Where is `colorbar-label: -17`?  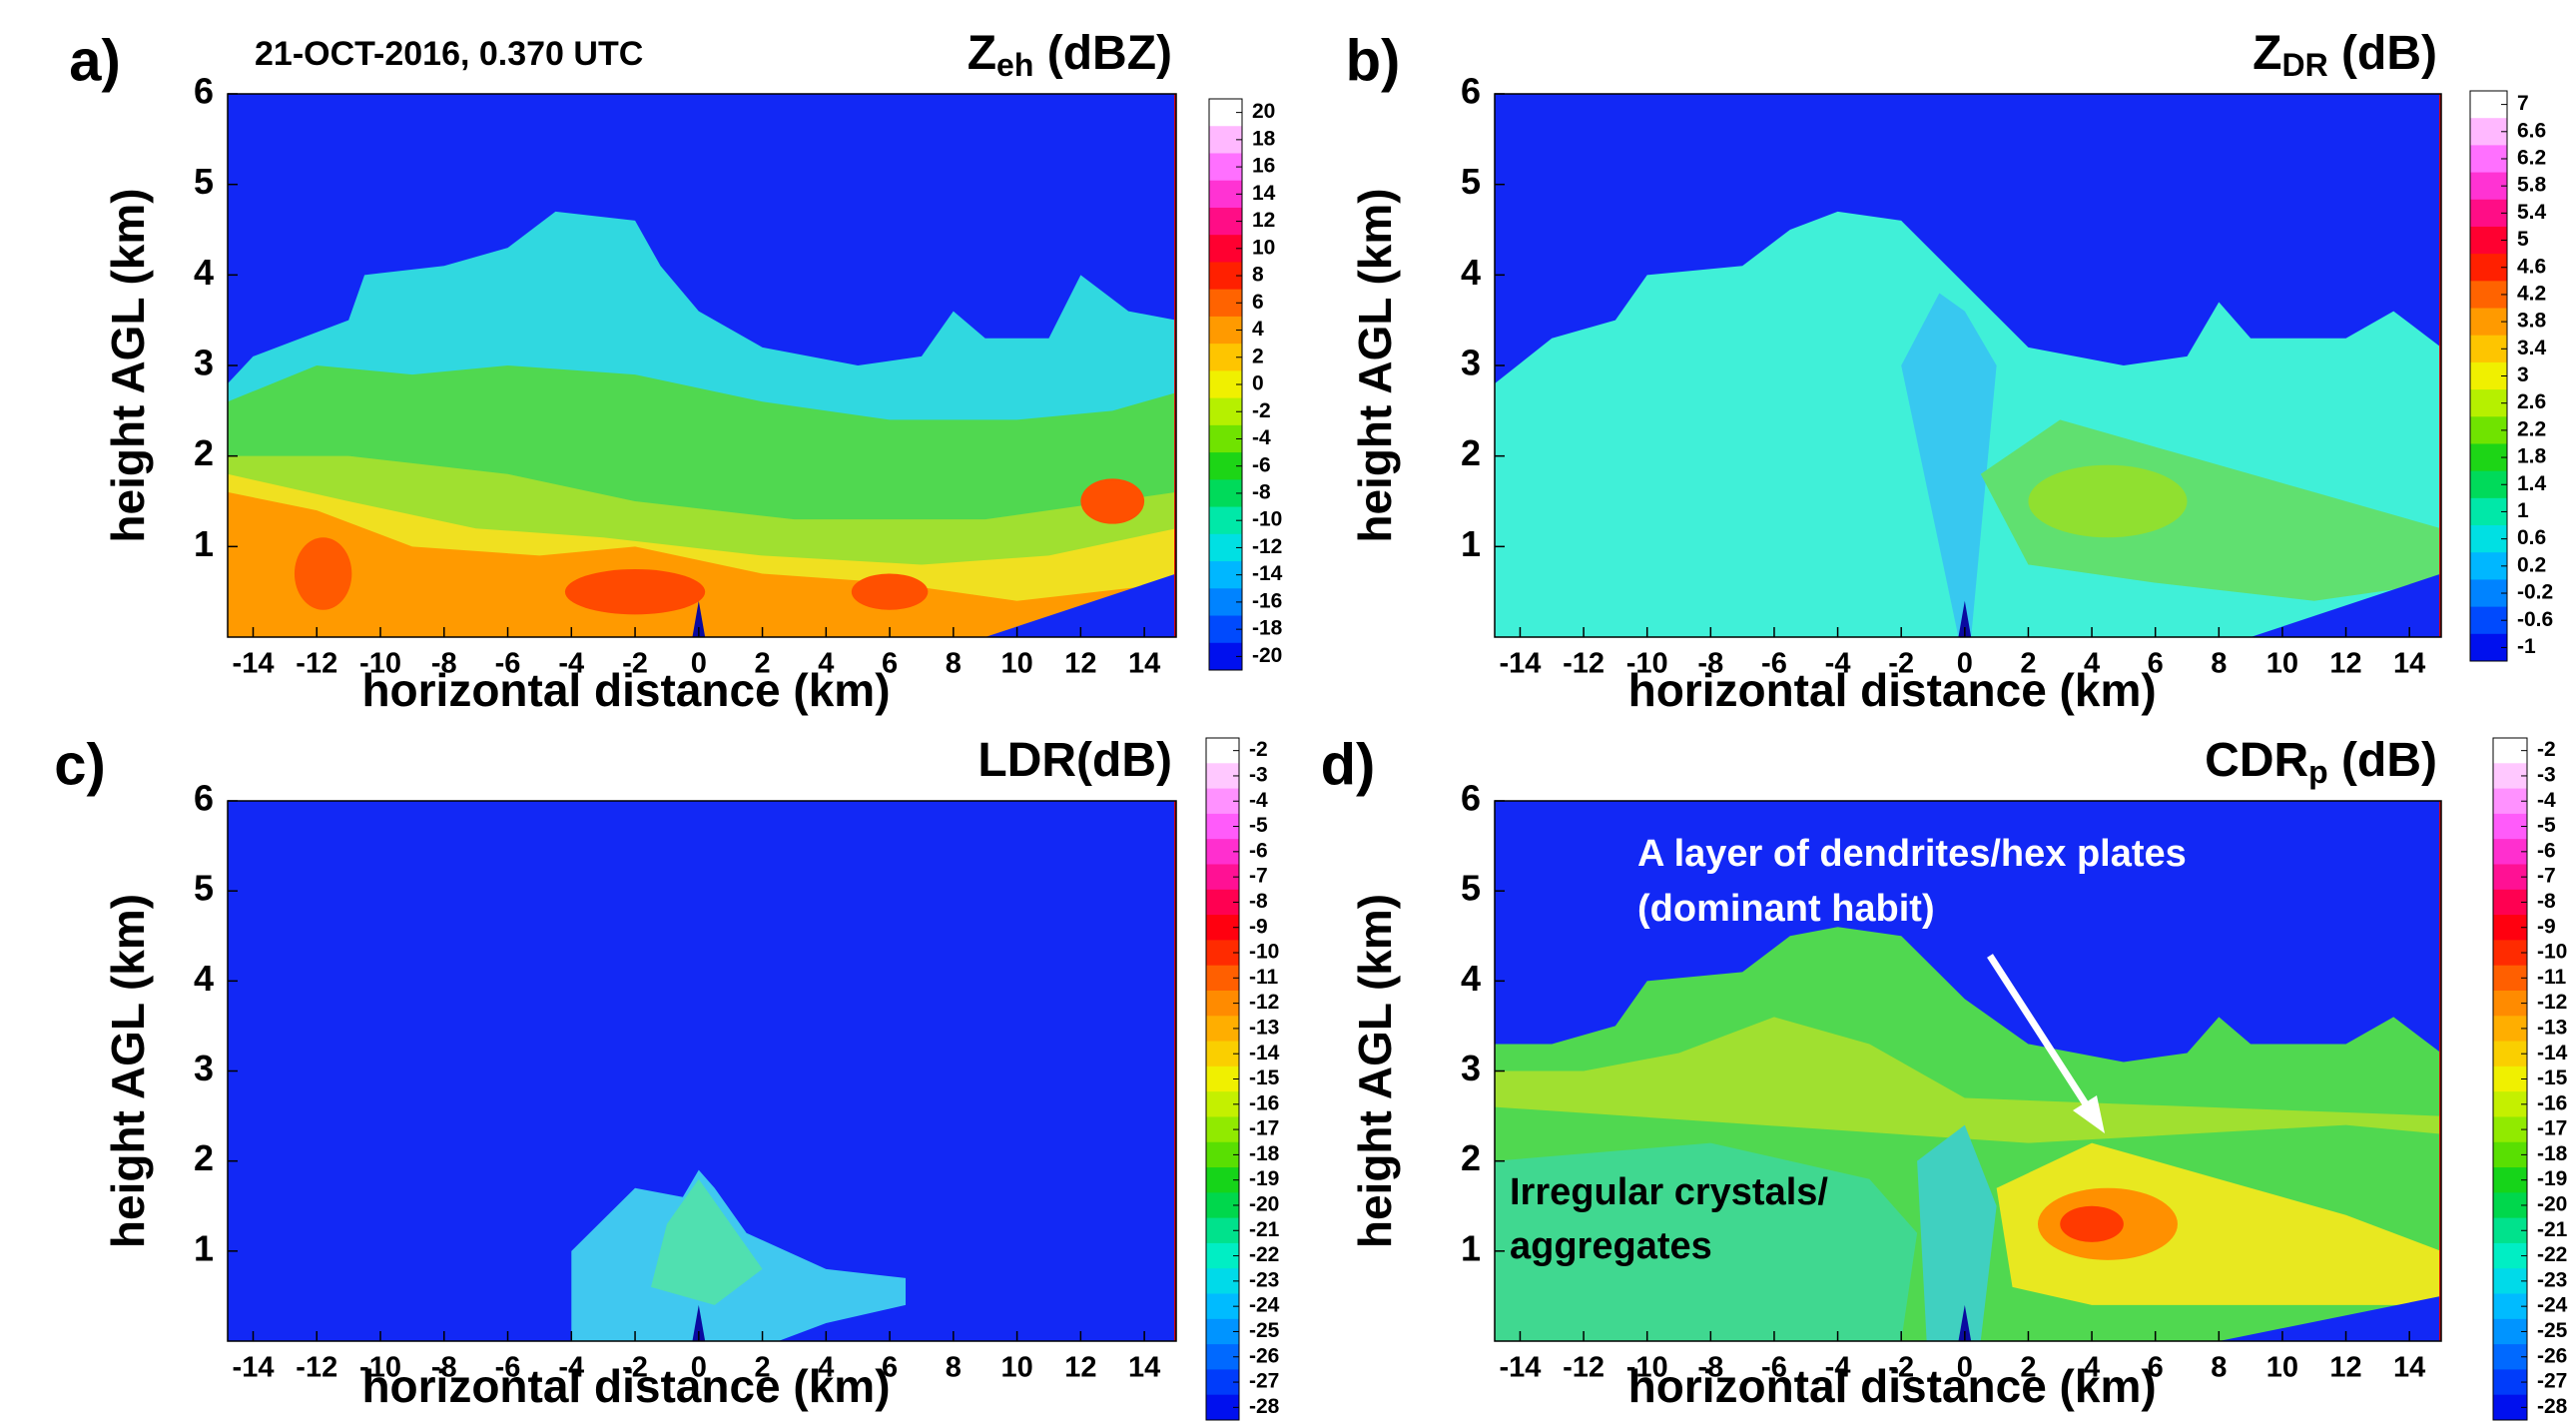 colorbar-label: -17 is located at coordinates (2552, 1128).